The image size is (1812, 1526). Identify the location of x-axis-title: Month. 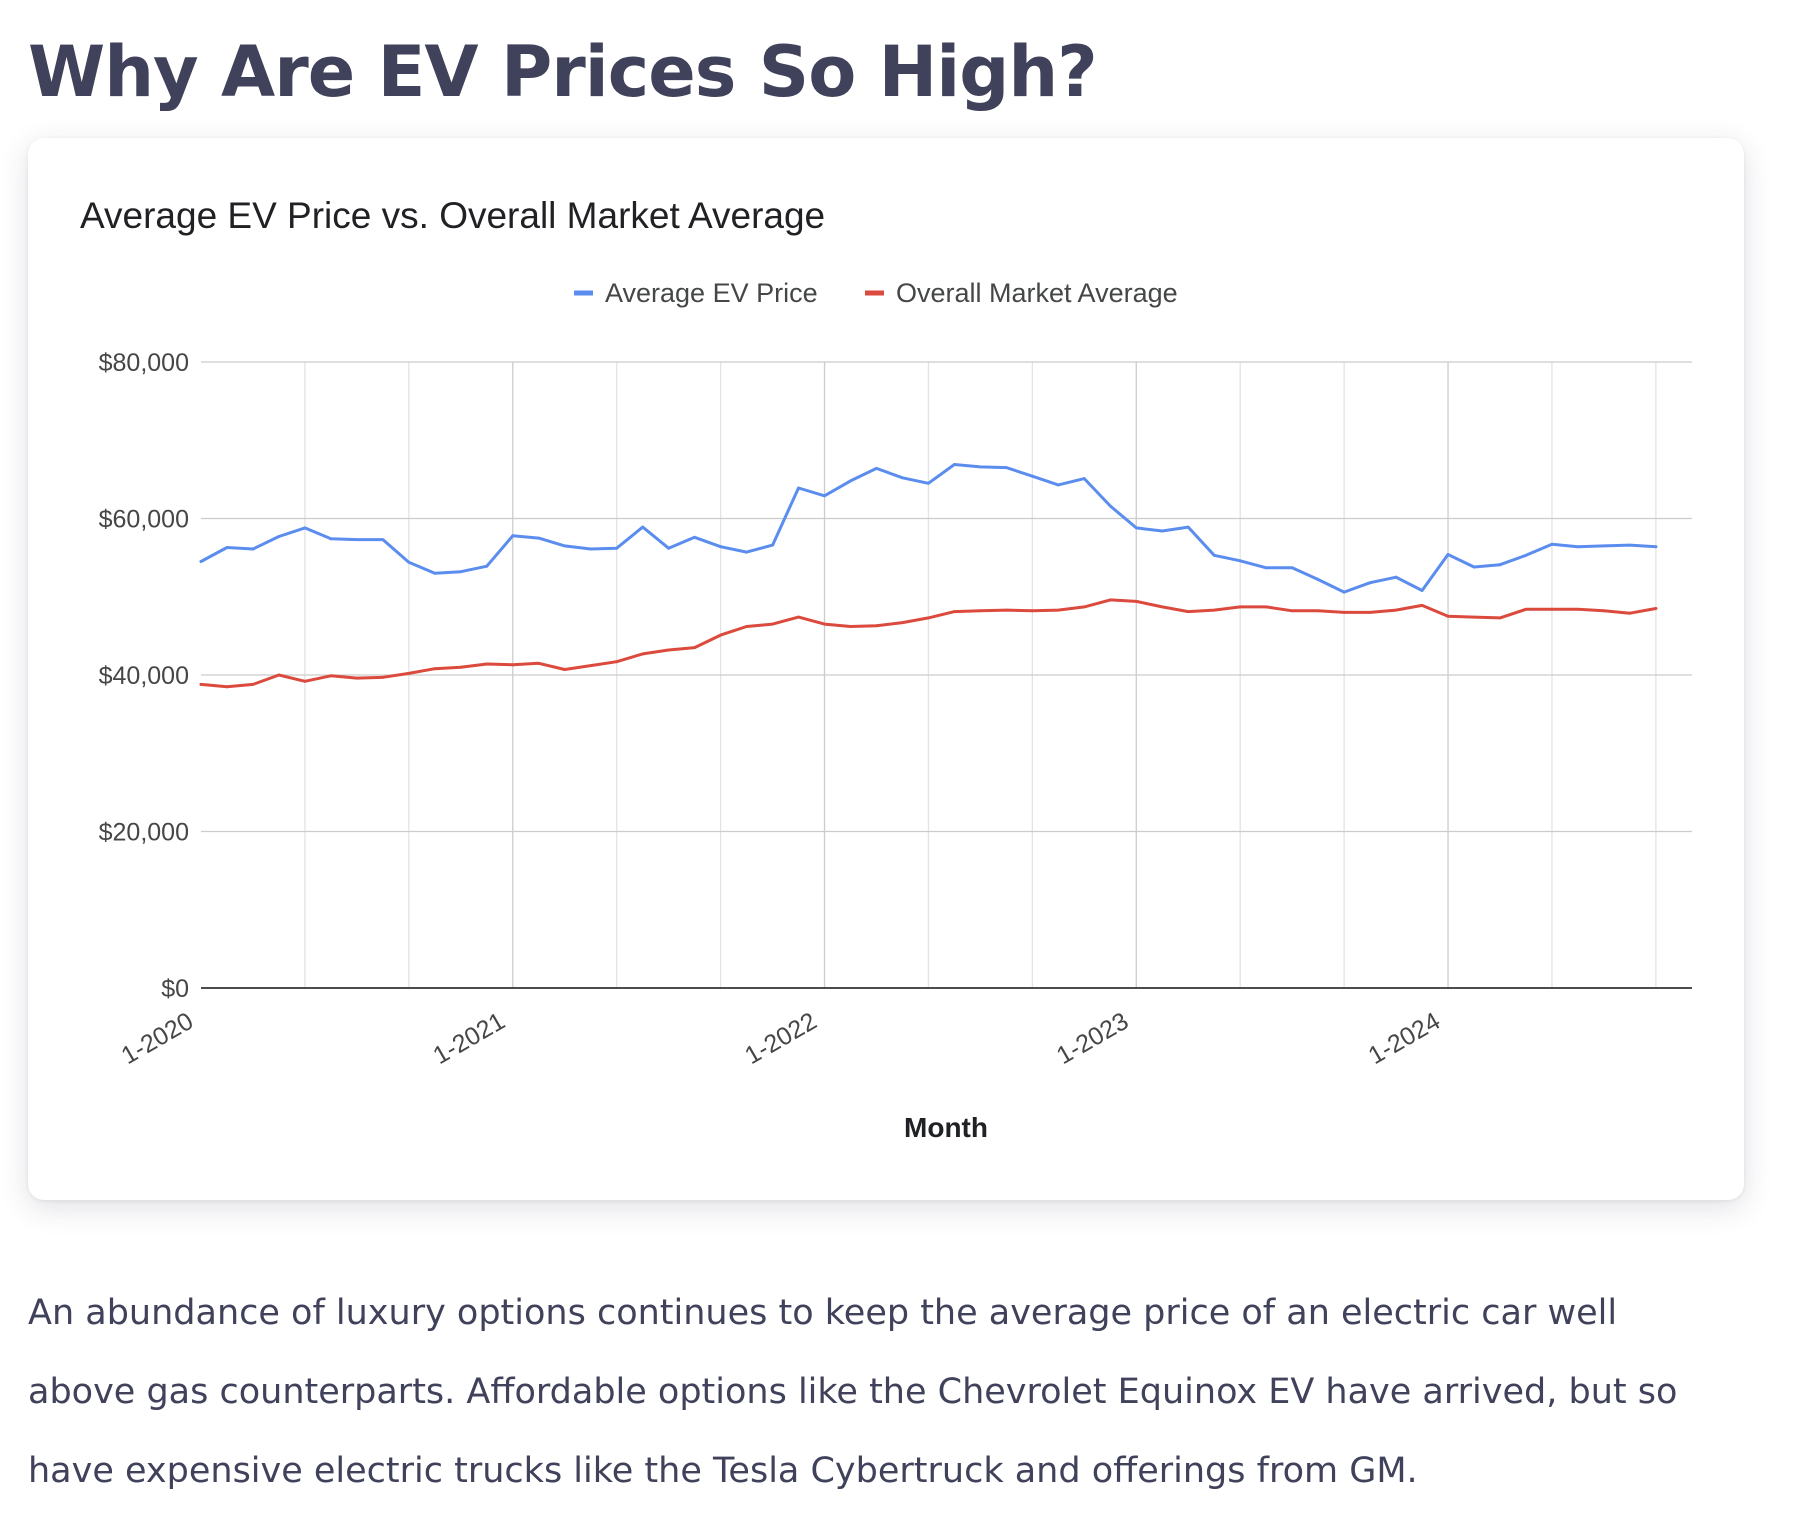
(946, 1127).